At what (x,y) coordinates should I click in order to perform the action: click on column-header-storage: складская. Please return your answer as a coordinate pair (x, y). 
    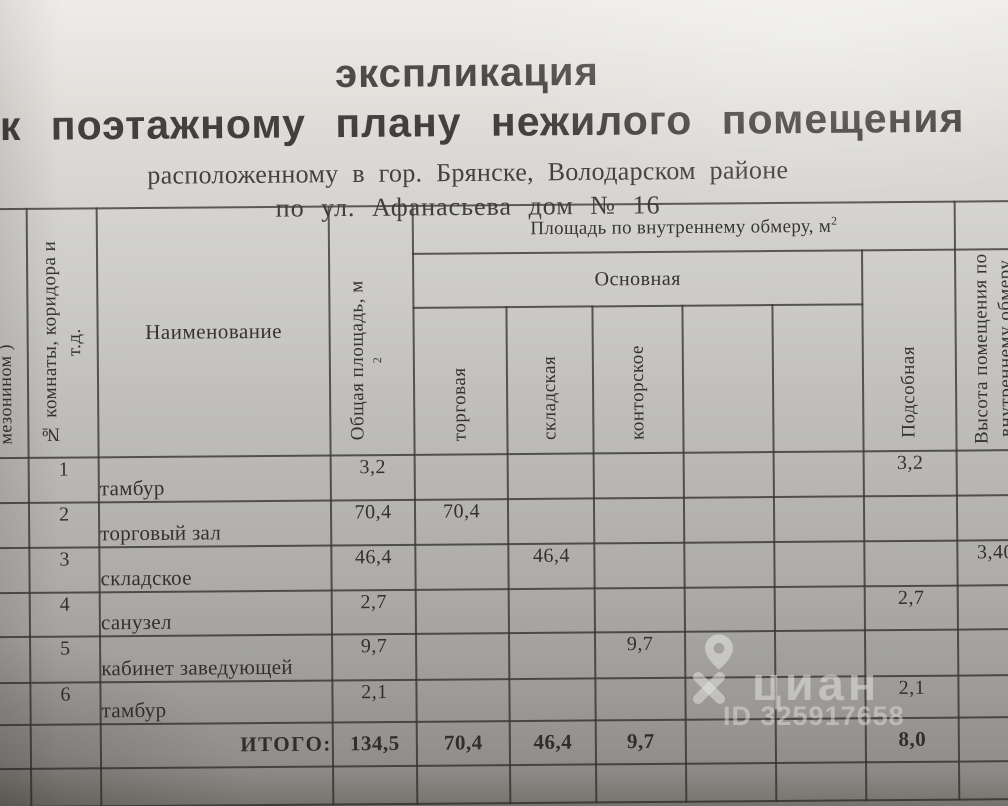
    Looking at the image, I should click on (550, 380).